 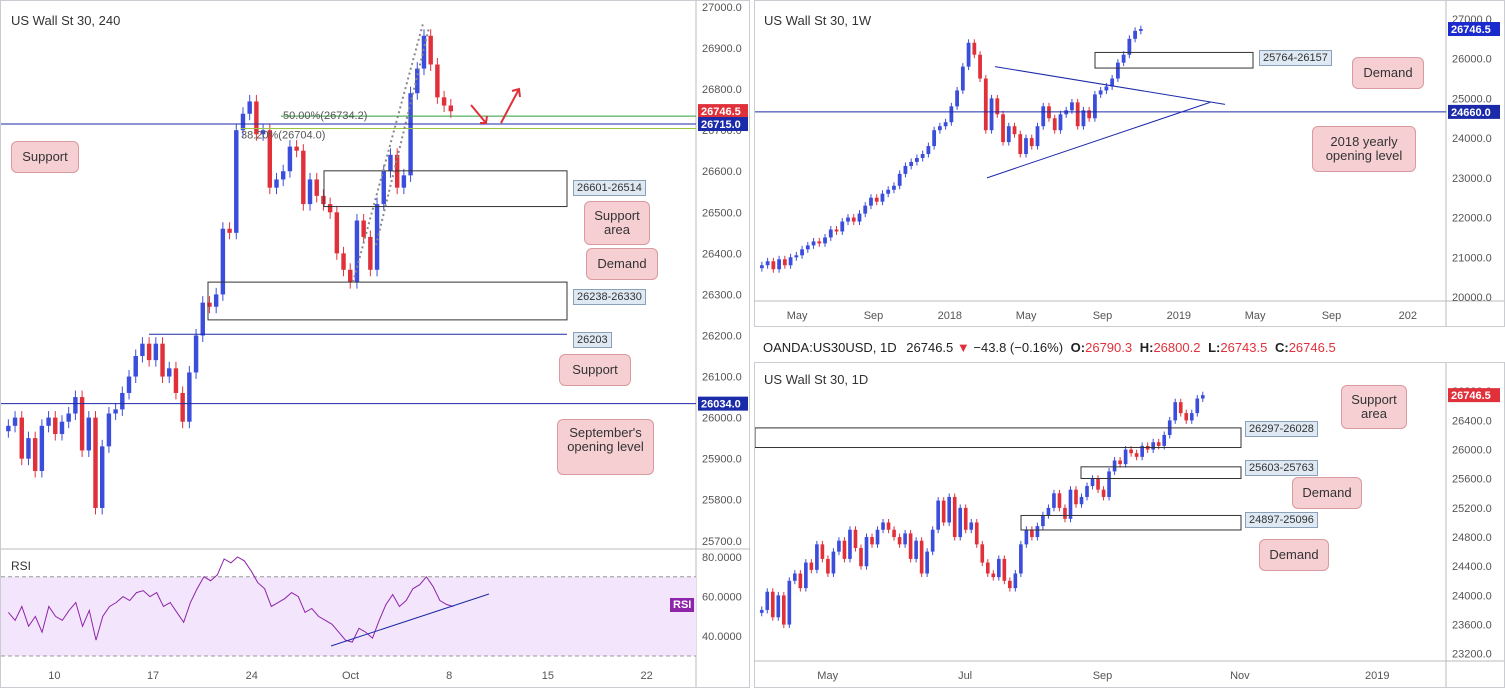 I want to click on h4-y-tick-label: 26900.0, so click(x=722, y=49).